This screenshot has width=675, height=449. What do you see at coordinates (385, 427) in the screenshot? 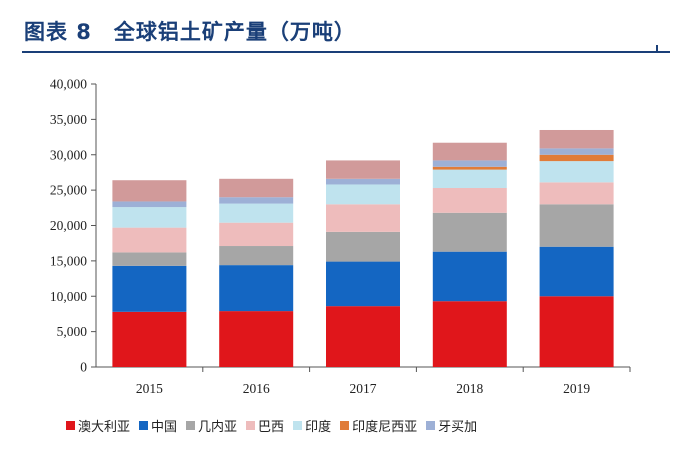
I see `legend-label: 印度尼西亚` at bounding box center [385, 427].